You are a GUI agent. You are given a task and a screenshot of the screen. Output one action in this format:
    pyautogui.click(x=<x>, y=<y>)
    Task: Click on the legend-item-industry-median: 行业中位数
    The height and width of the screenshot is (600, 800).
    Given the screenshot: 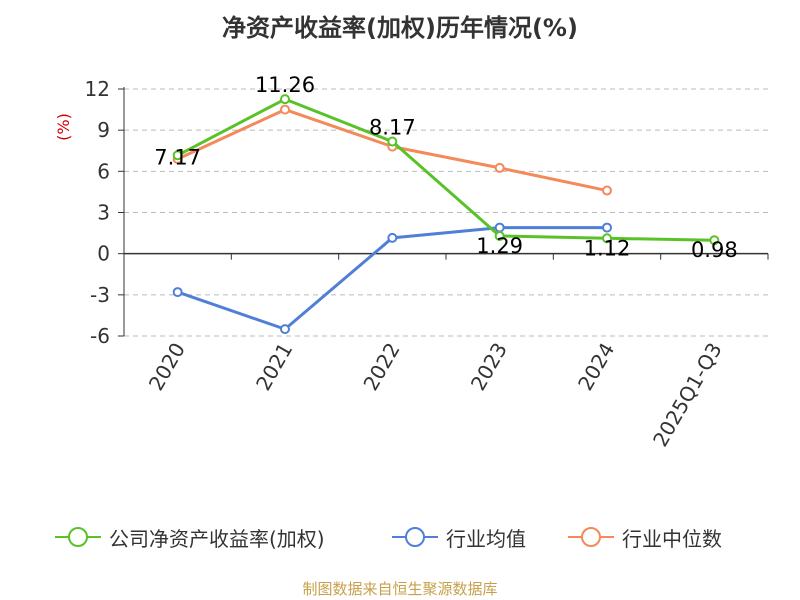 What is the action you would take?
    pyautogui.click(x=645, y=537)
    